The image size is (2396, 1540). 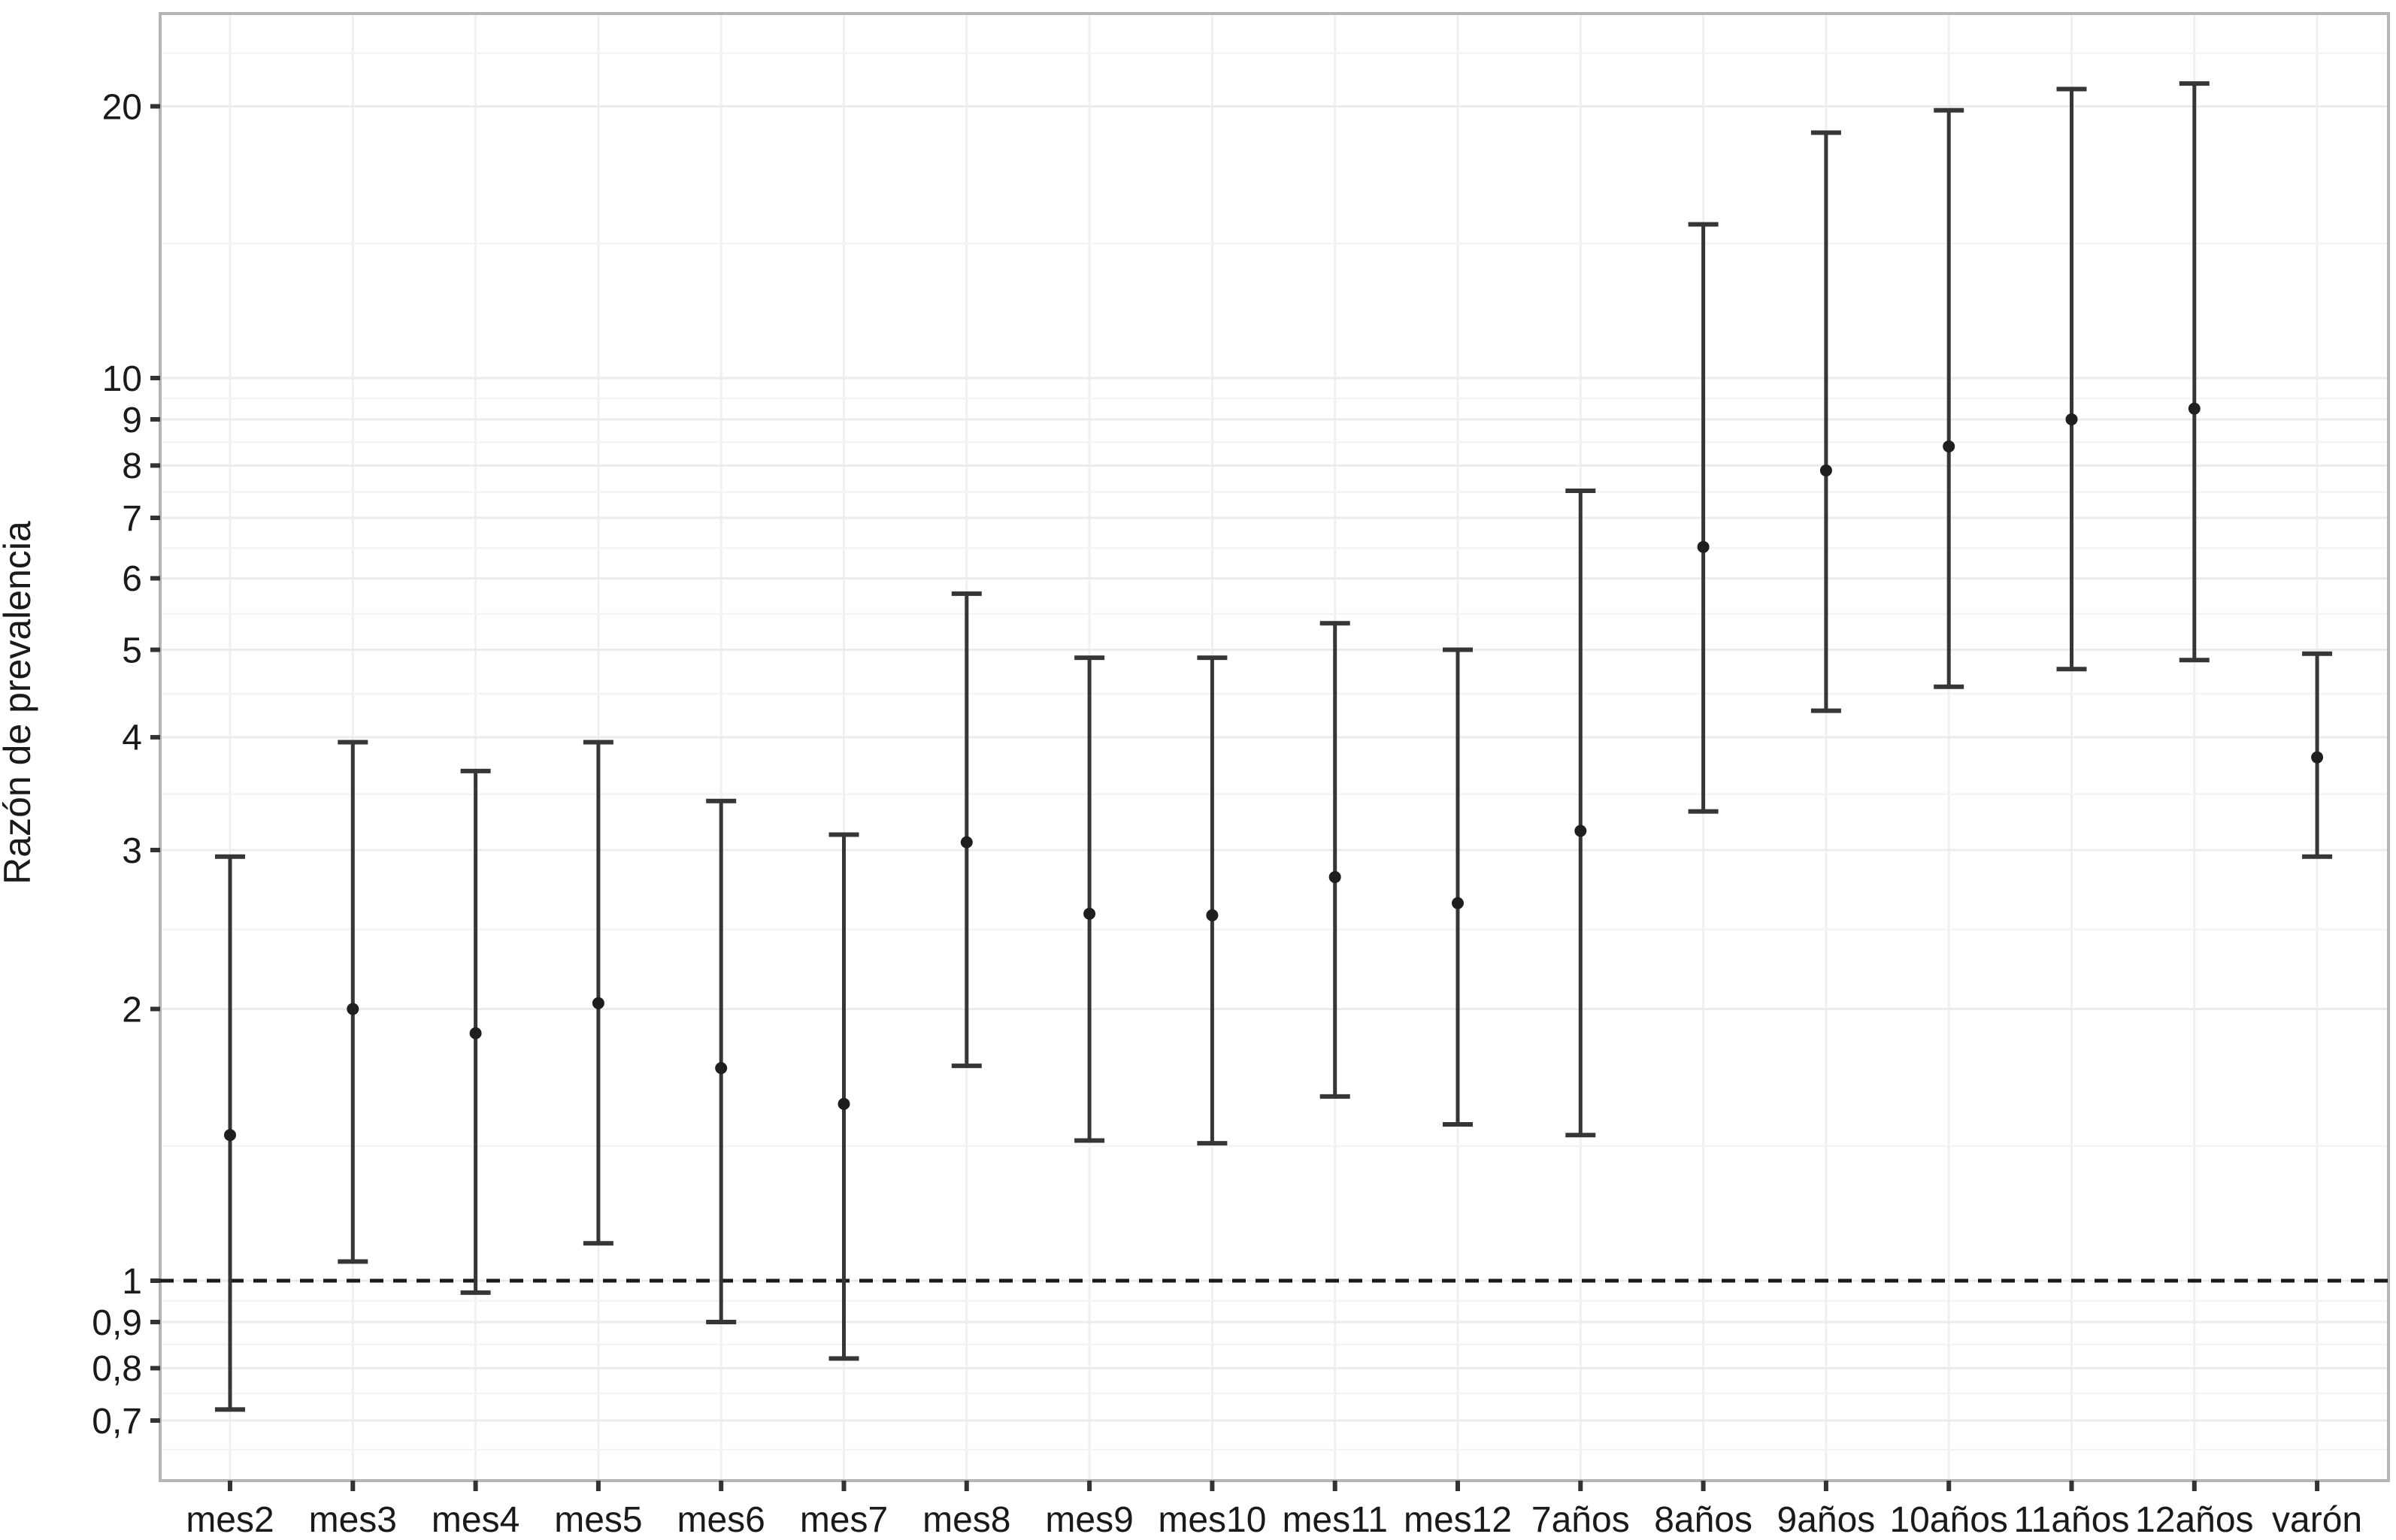 What do you see at coordinates (1212, 1520) in the screenshot?
I see `x-tick-label: mes10` at bounding box center [1212, 1520].